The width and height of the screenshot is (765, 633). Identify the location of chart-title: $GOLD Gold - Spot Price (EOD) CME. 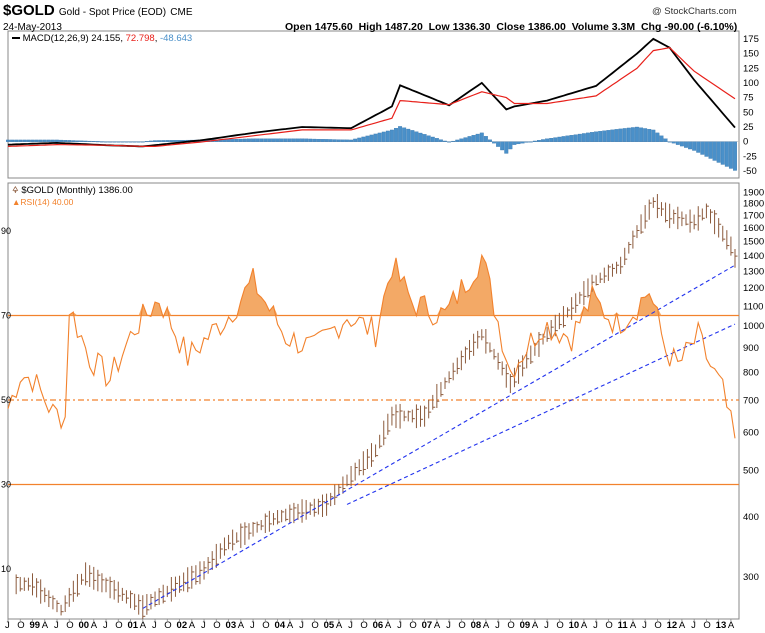
(98, 10).